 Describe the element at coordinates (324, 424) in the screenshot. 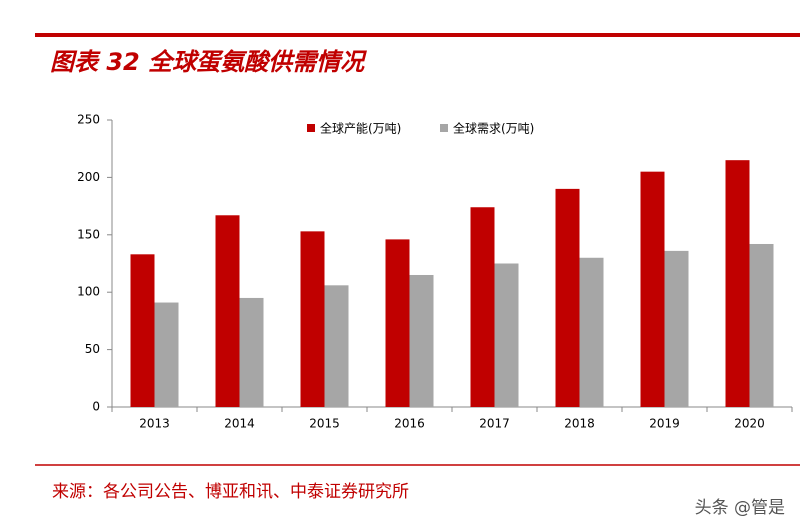

I see `x-tick-label: 2015` at that location.